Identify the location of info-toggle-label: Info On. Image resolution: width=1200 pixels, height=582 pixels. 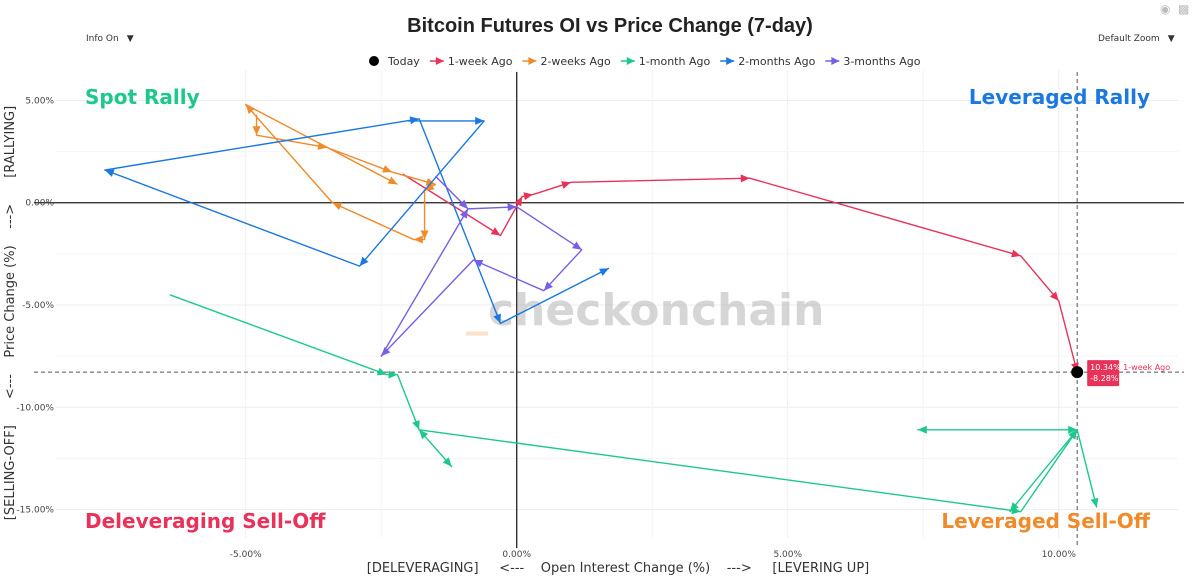
(102, 39).